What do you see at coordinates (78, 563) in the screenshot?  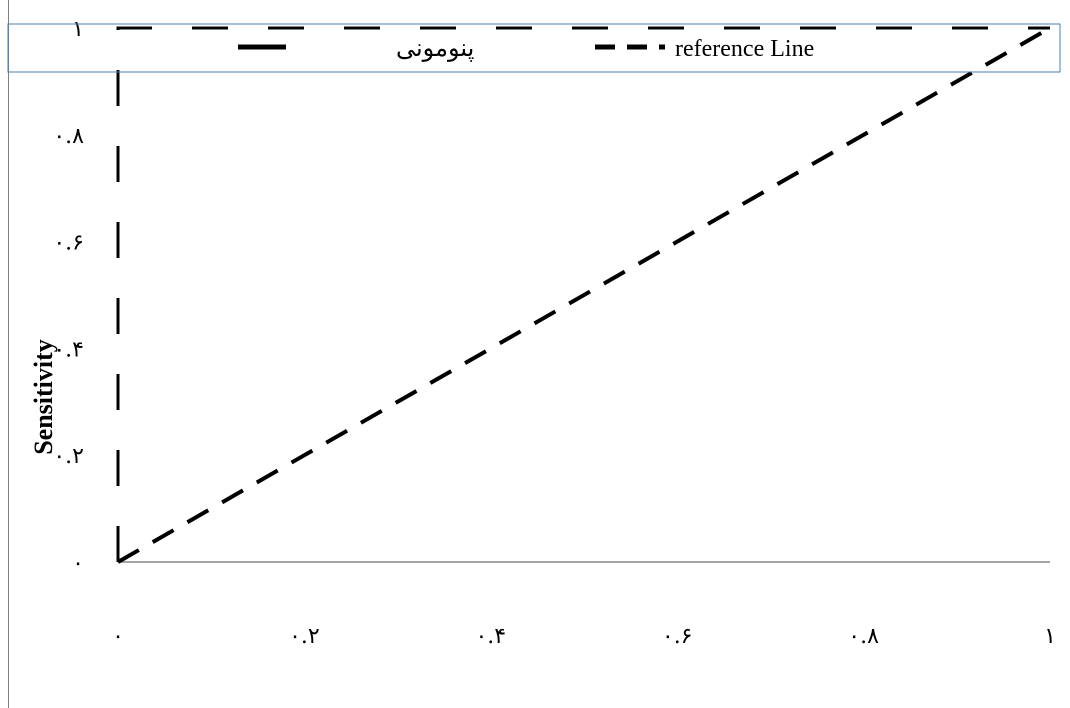 I see `y-tick-label: ۰` at bounding box center [78, 563].